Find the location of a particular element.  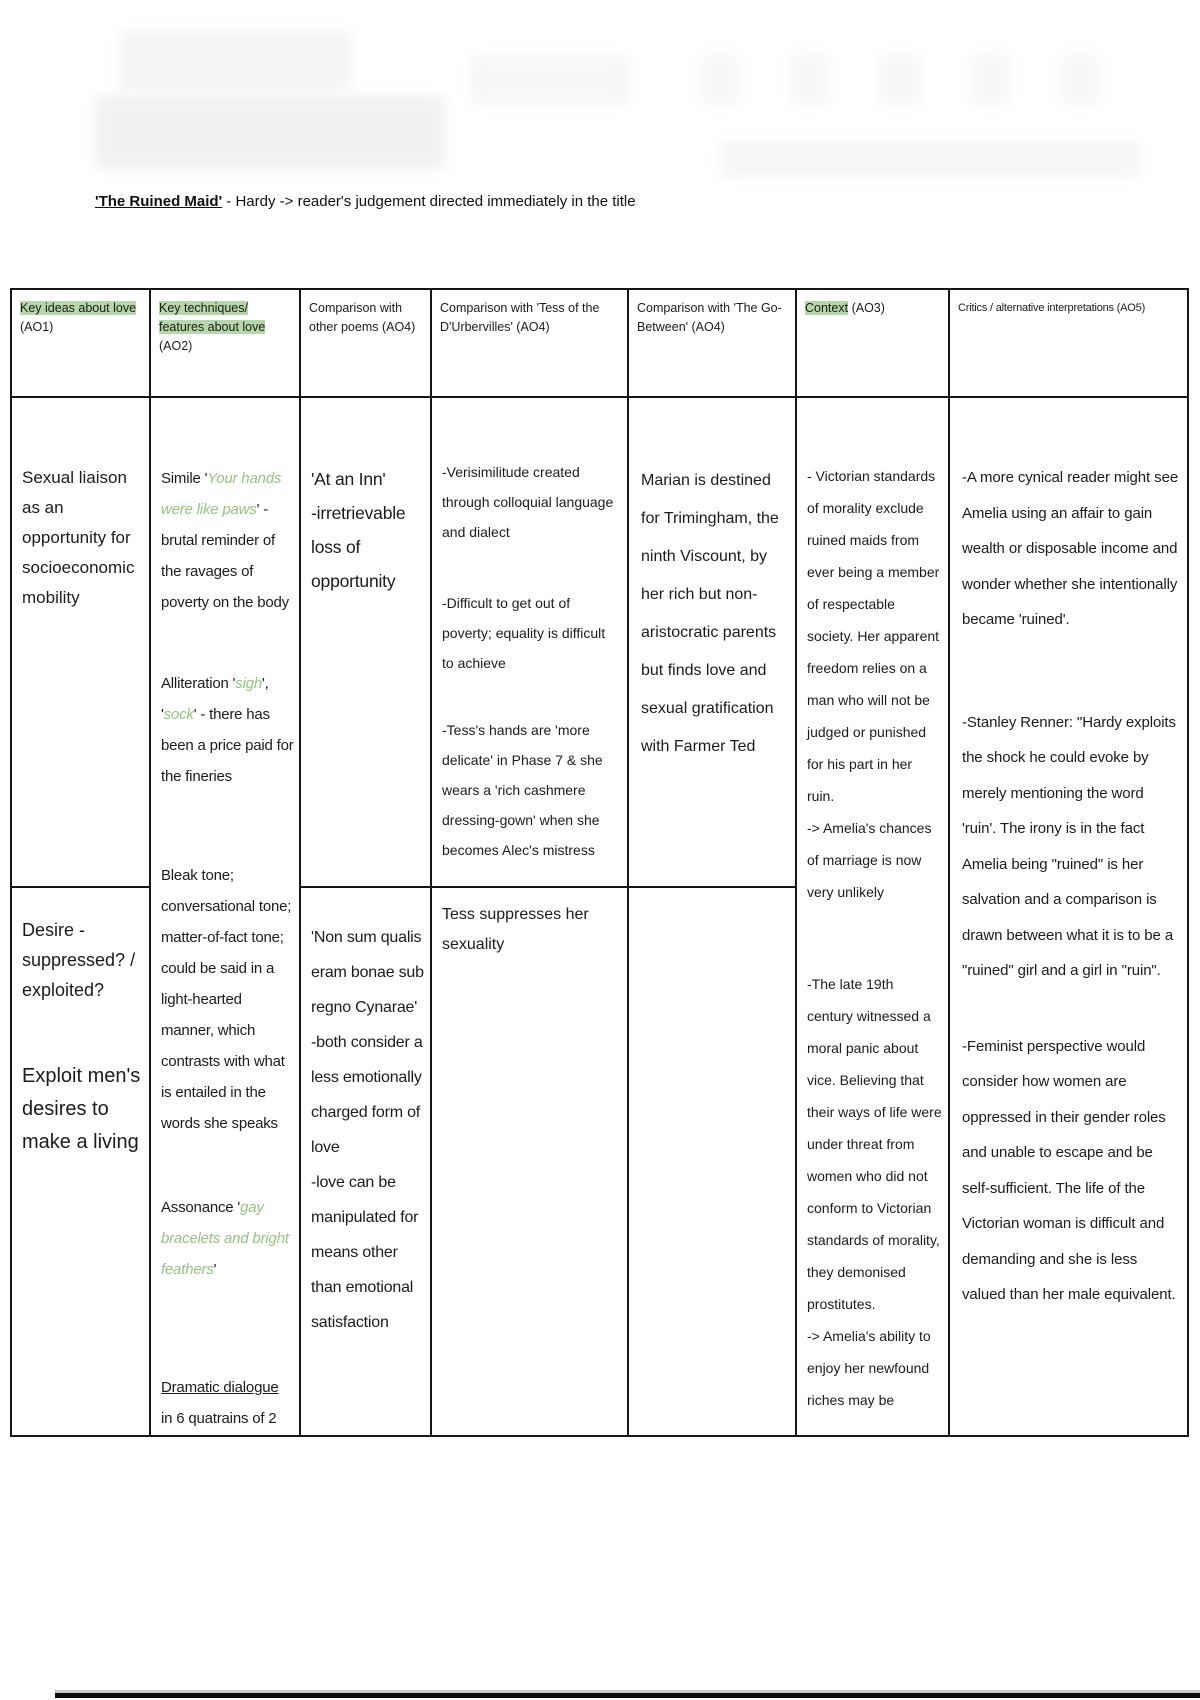

assonance-quote: gay bracelets and bright feathers is located at coordinates (225, 1238).